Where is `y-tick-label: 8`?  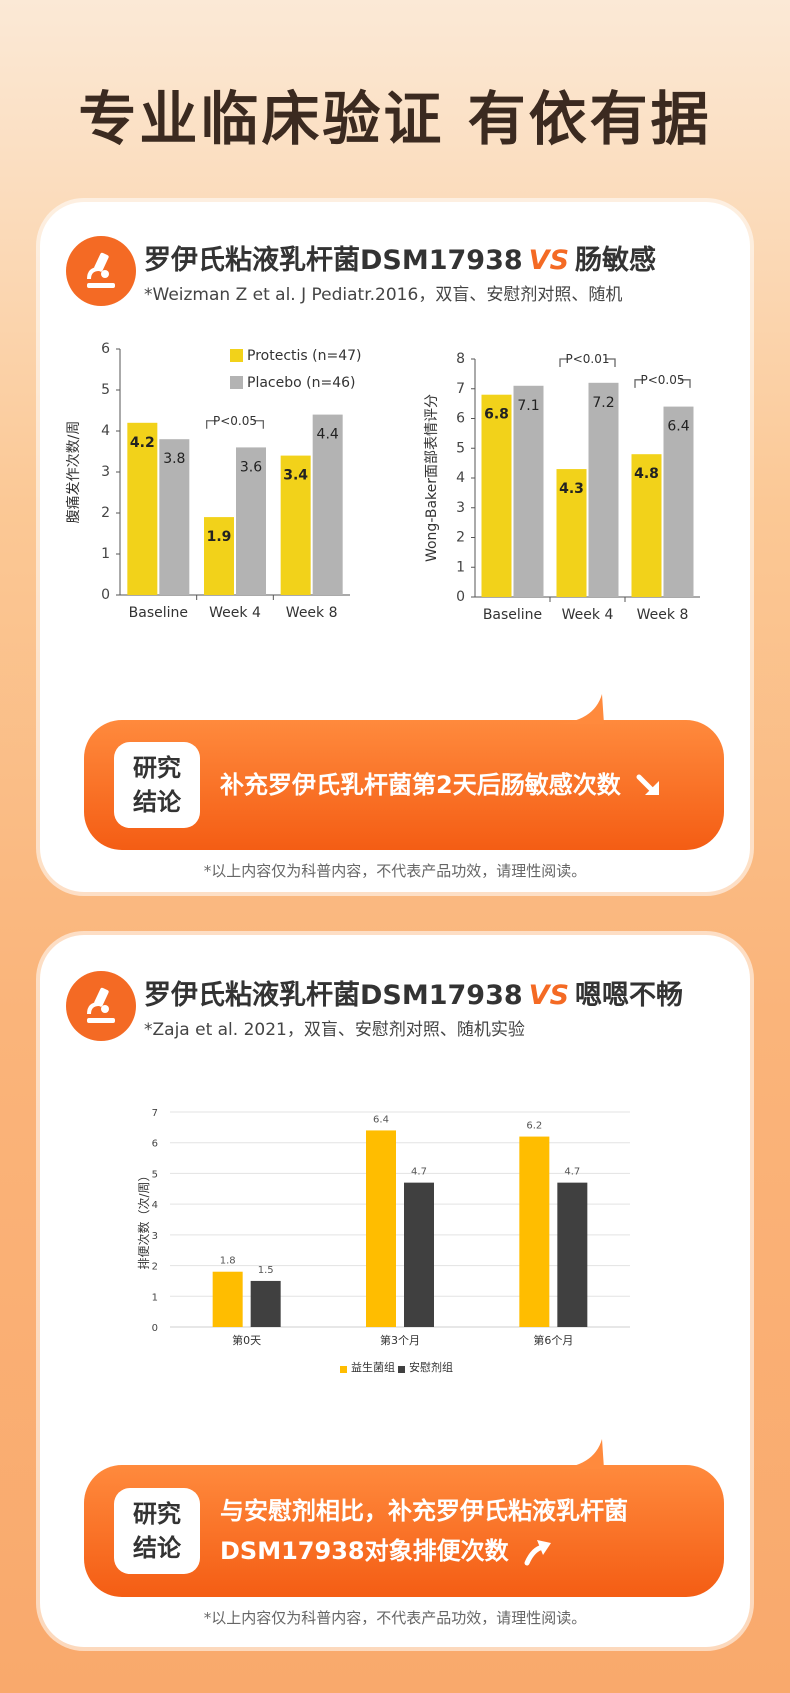 y-tick-label: 8 is located at coordinates (460, 359).